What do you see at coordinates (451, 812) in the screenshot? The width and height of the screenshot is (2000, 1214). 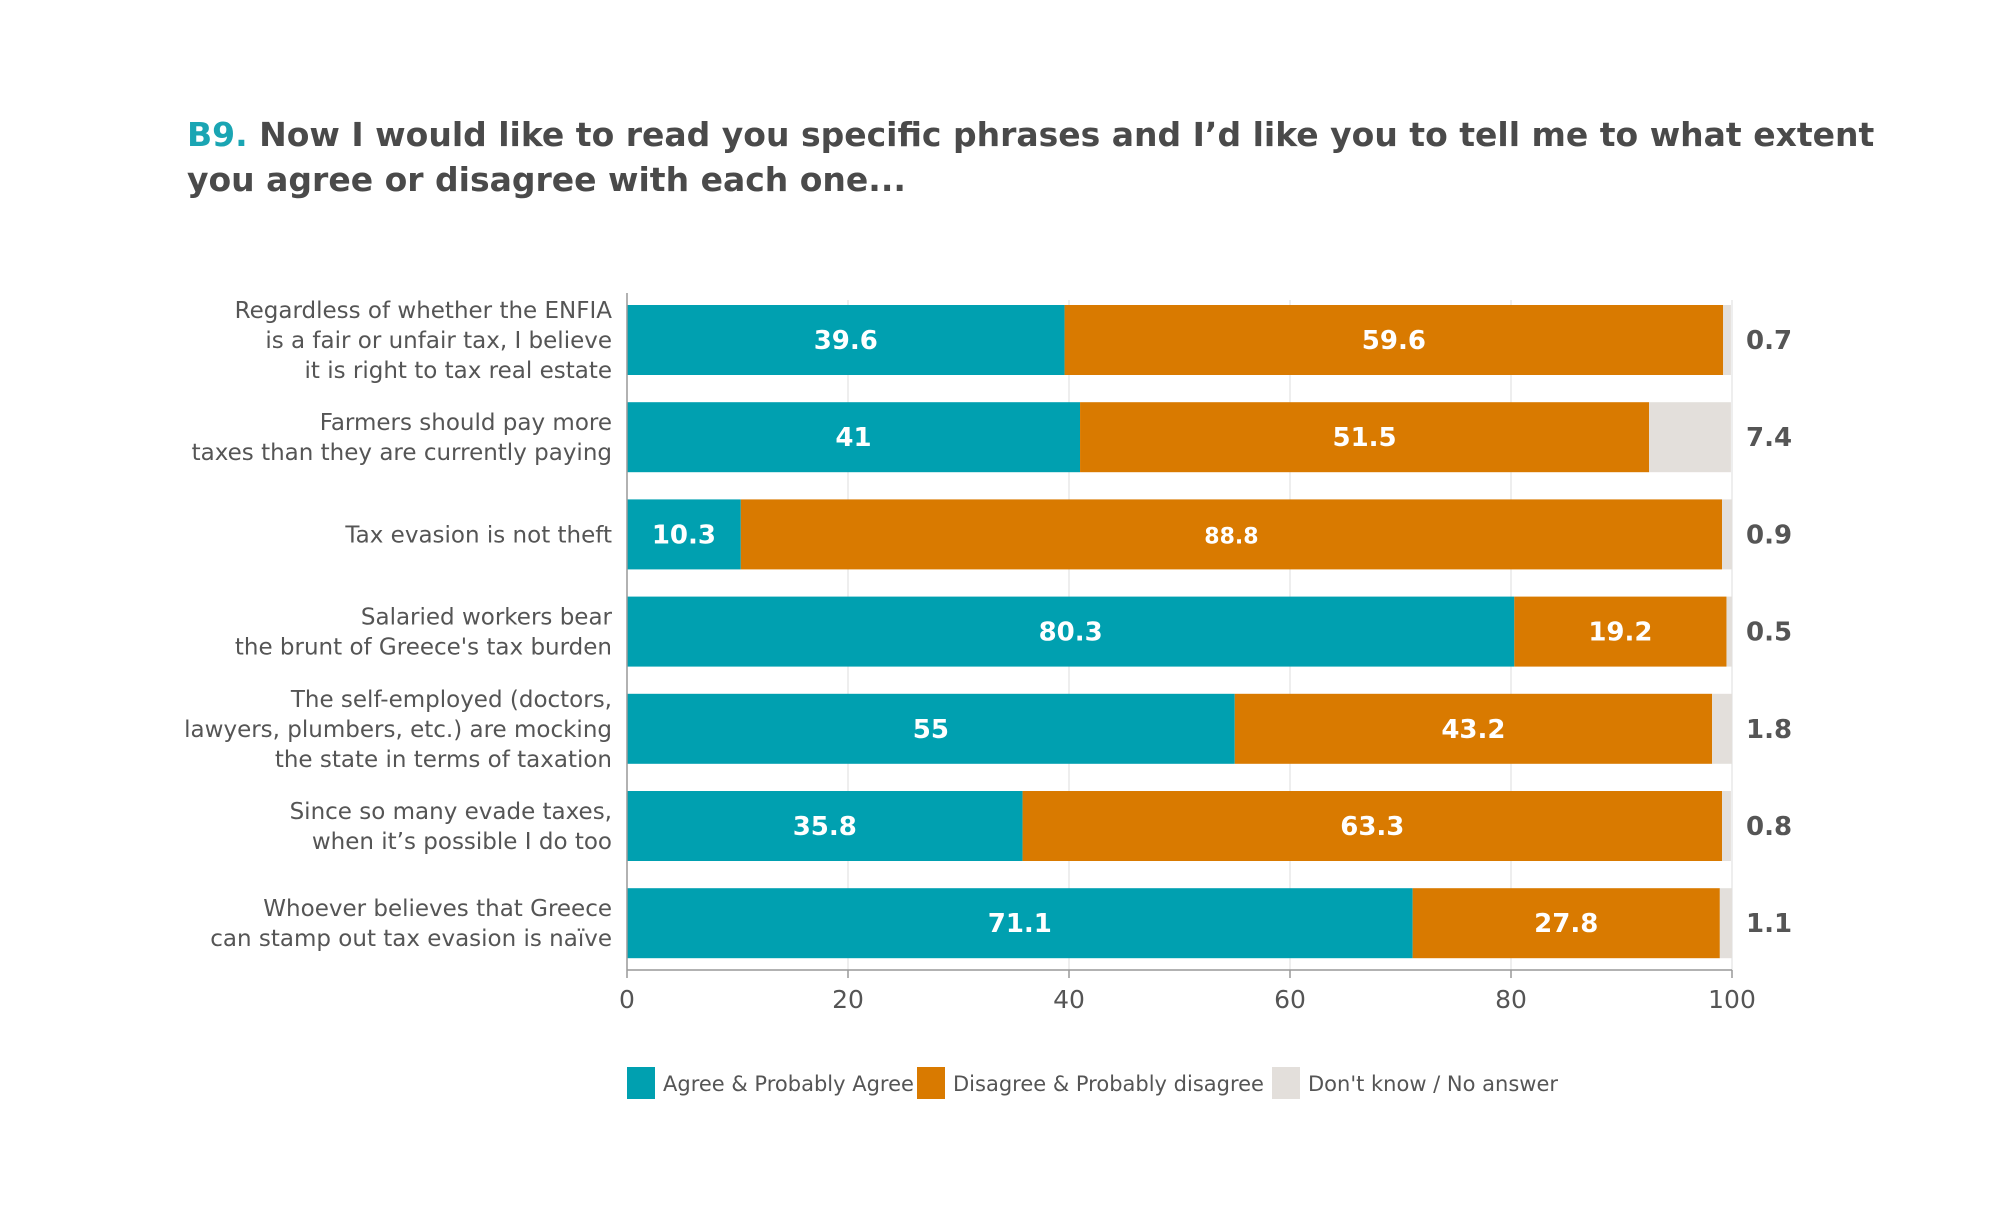 I see `category-label: Since so many evade taxes,` at bounding box center [451, 812].